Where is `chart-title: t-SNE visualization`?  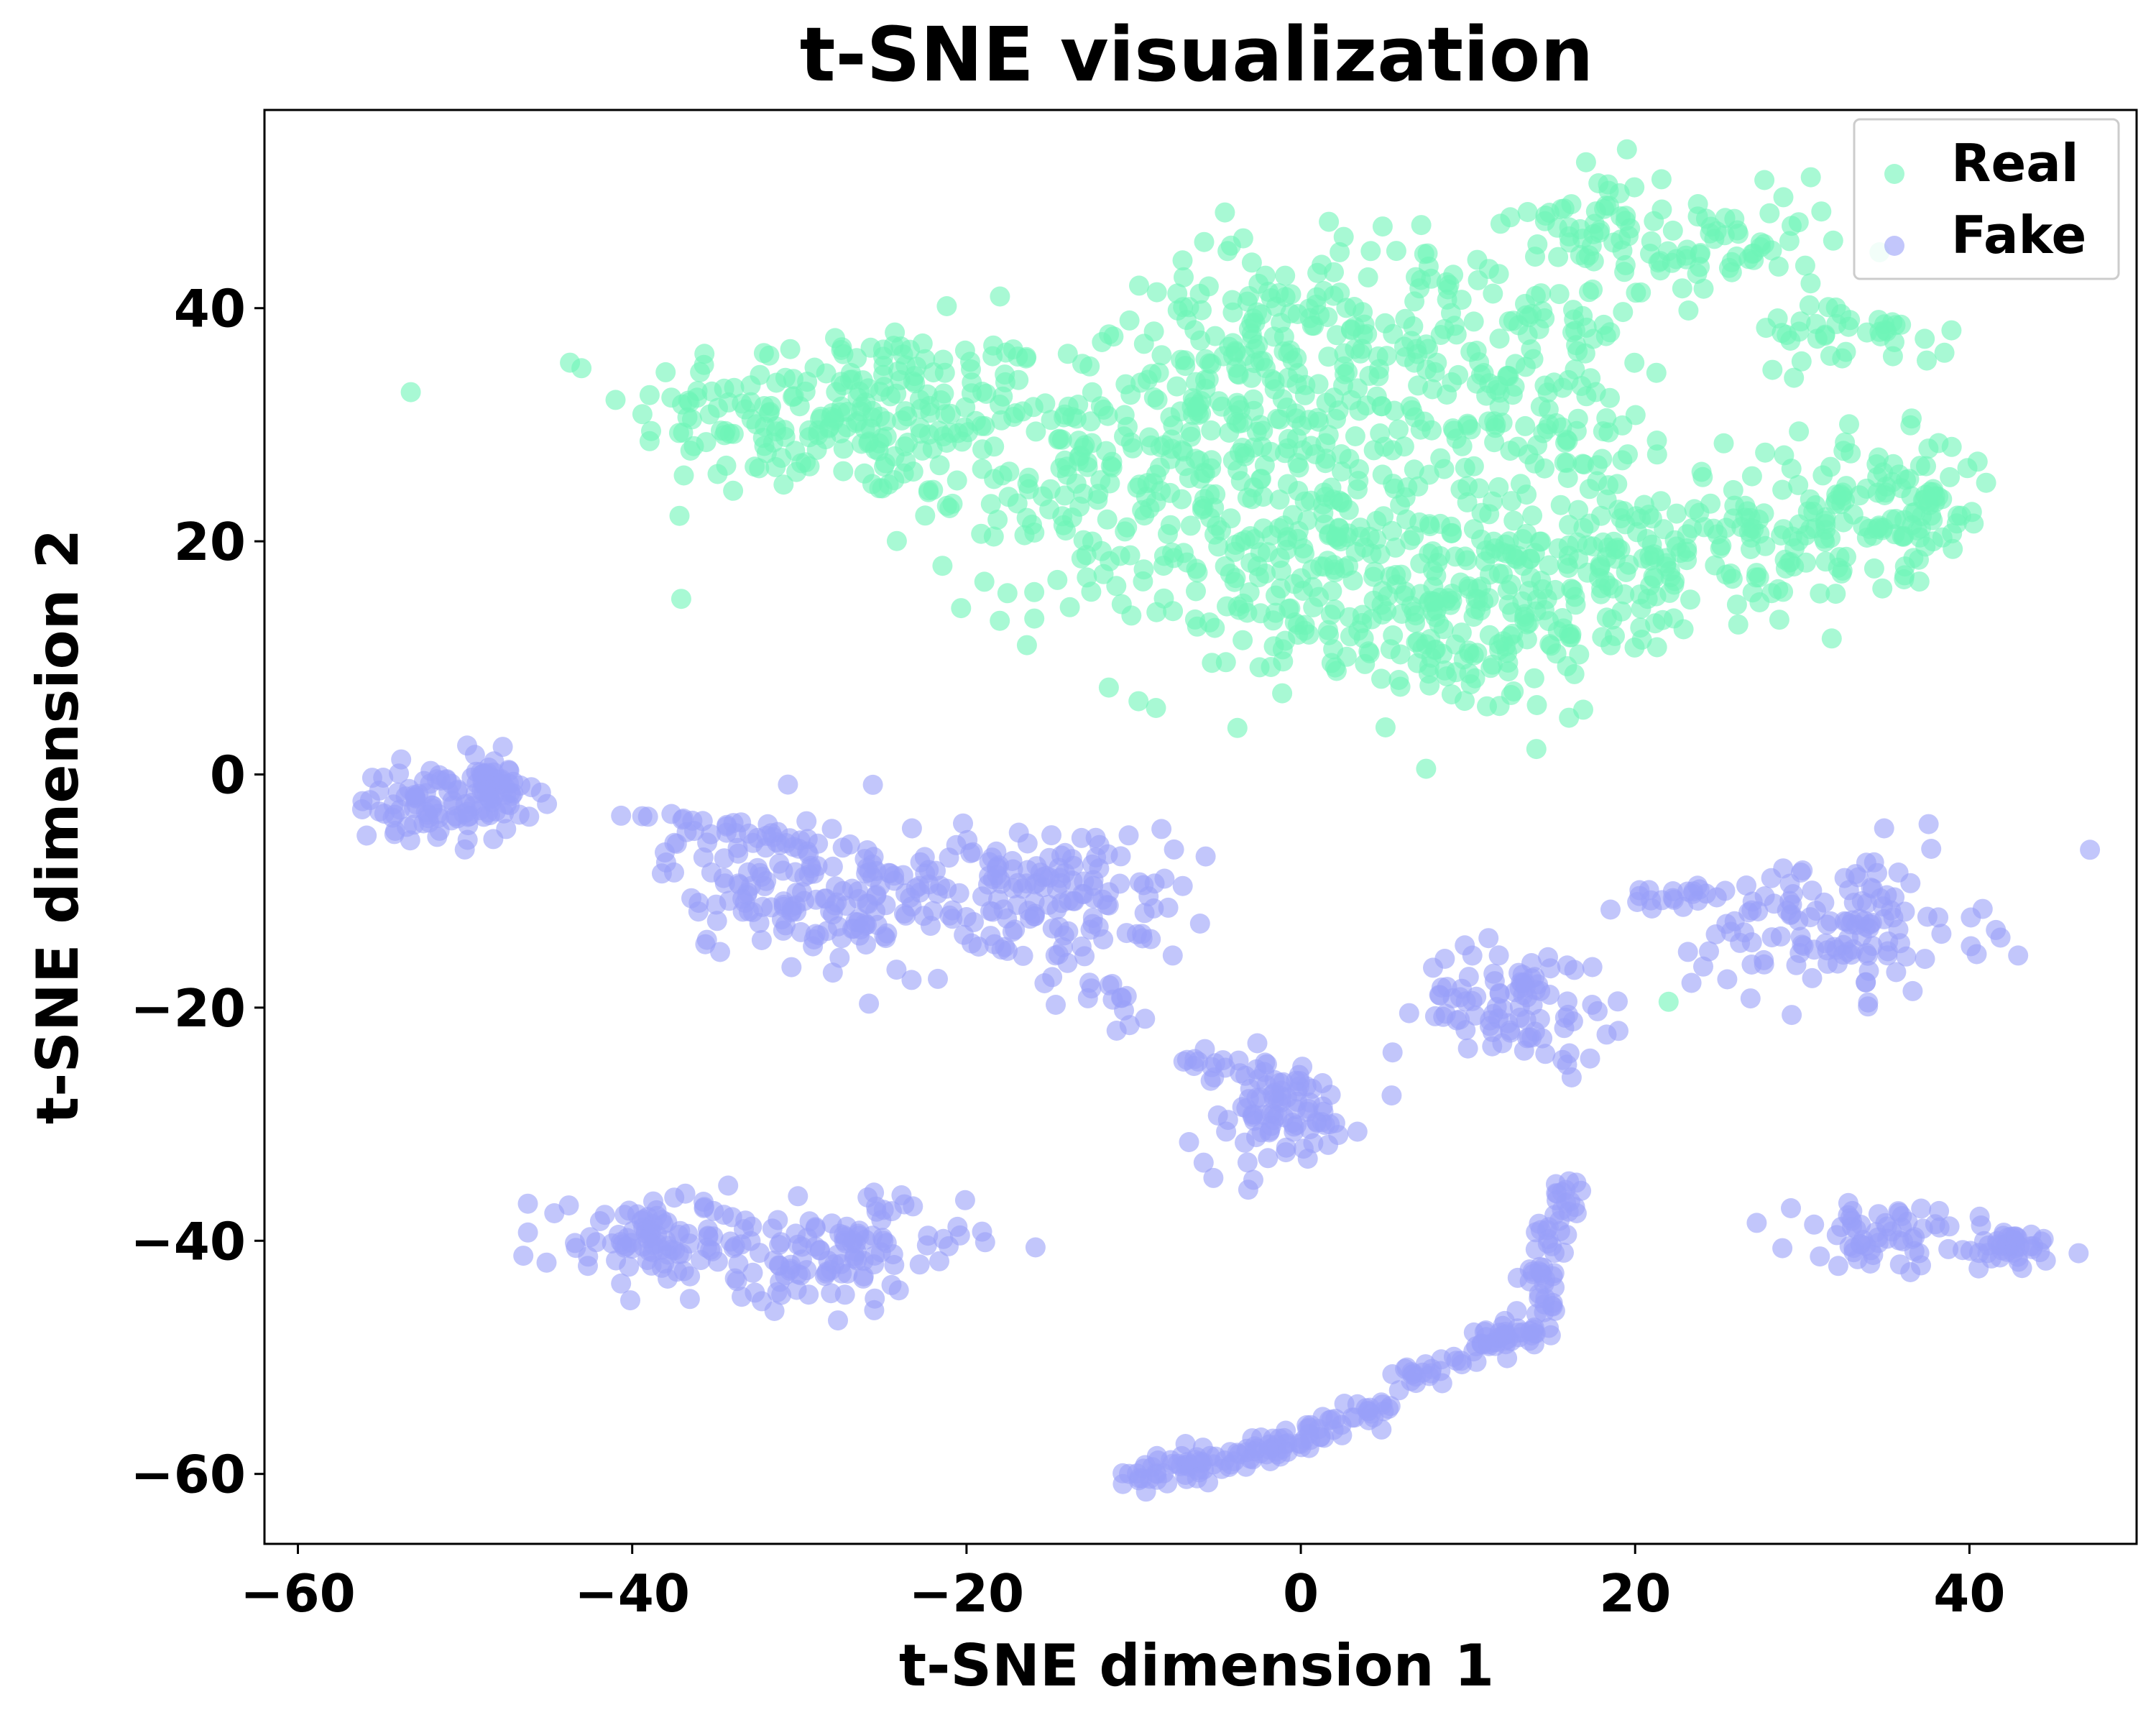
chart-title: t-SNE visualization is located at coordinates (1197, 54).